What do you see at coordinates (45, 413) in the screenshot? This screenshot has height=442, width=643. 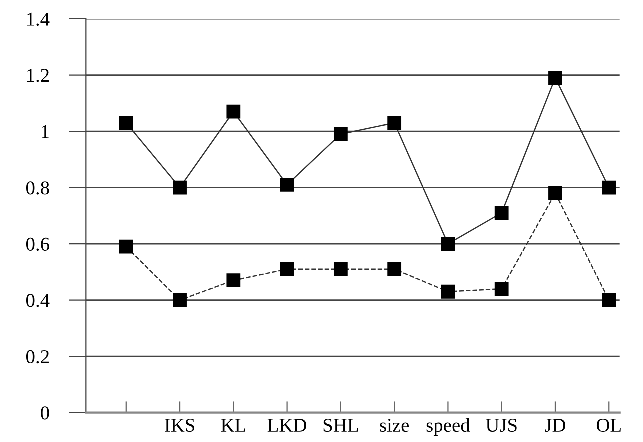 I see `y-tick-label: 0` at bounding box center [45, 413].